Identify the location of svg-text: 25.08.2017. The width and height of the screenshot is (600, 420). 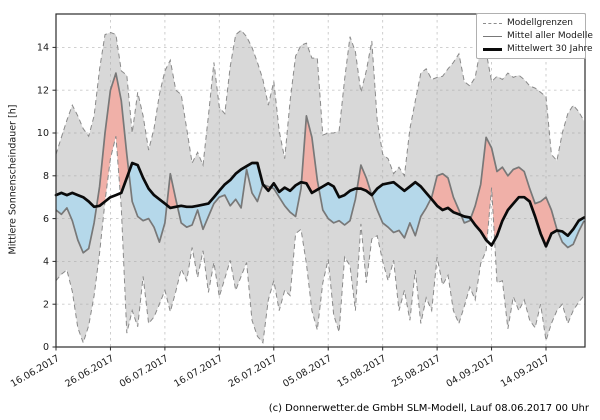
(416, 371).